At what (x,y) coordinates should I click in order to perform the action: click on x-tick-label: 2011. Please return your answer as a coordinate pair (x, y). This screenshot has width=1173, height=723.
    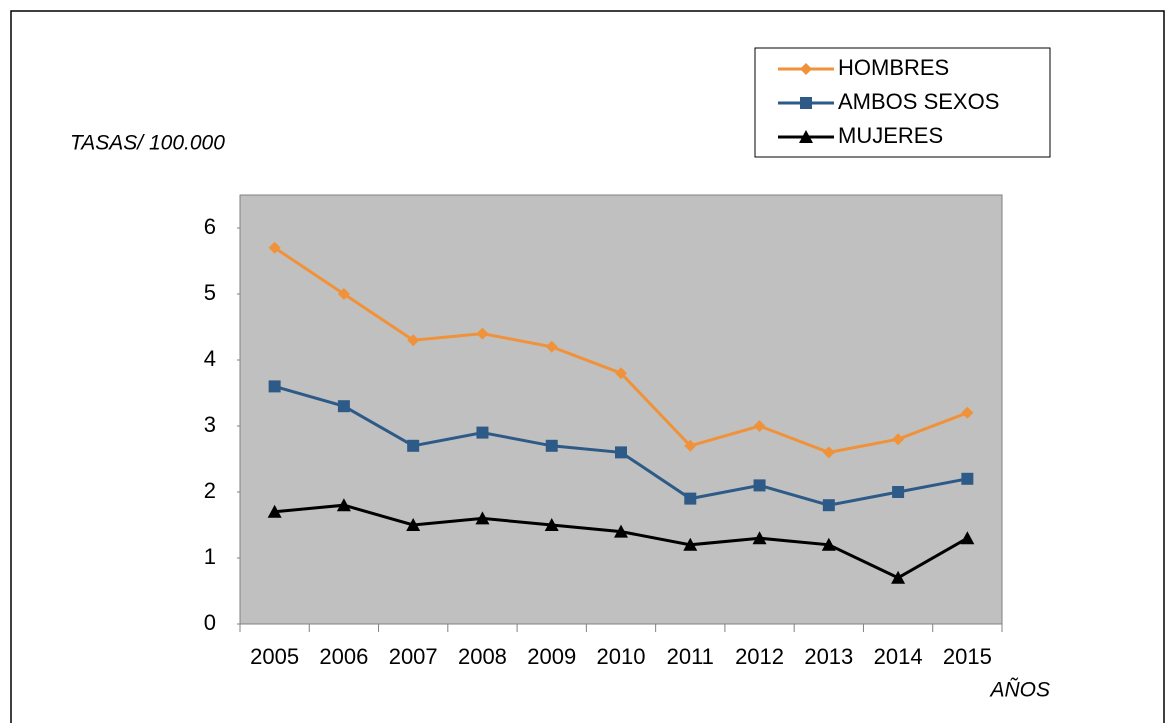
    Looking at the image, I should click on (690, 656).